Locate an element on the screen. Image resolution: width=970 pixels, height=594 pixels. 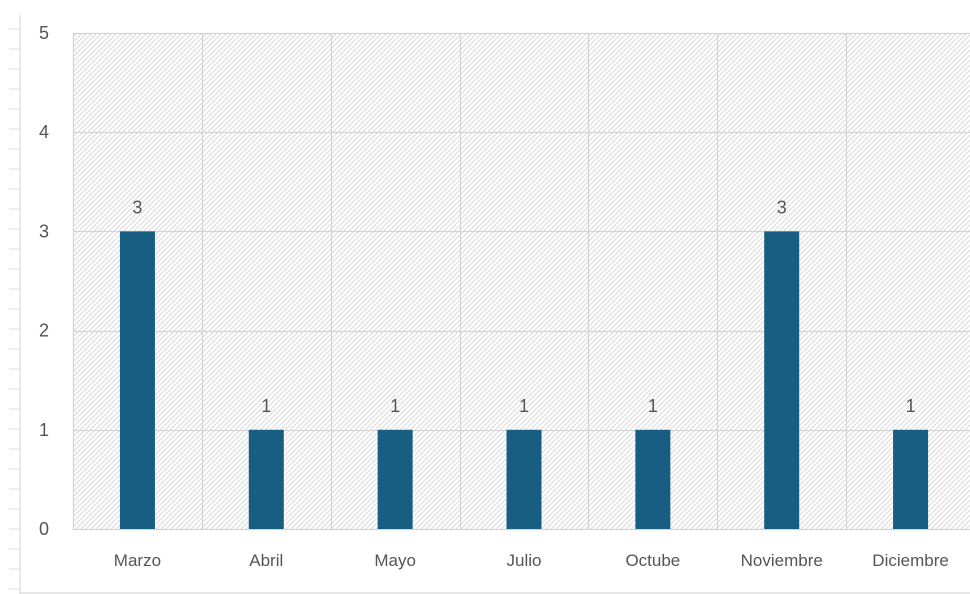
bar-noviembre is located at coordinates (782, 380).